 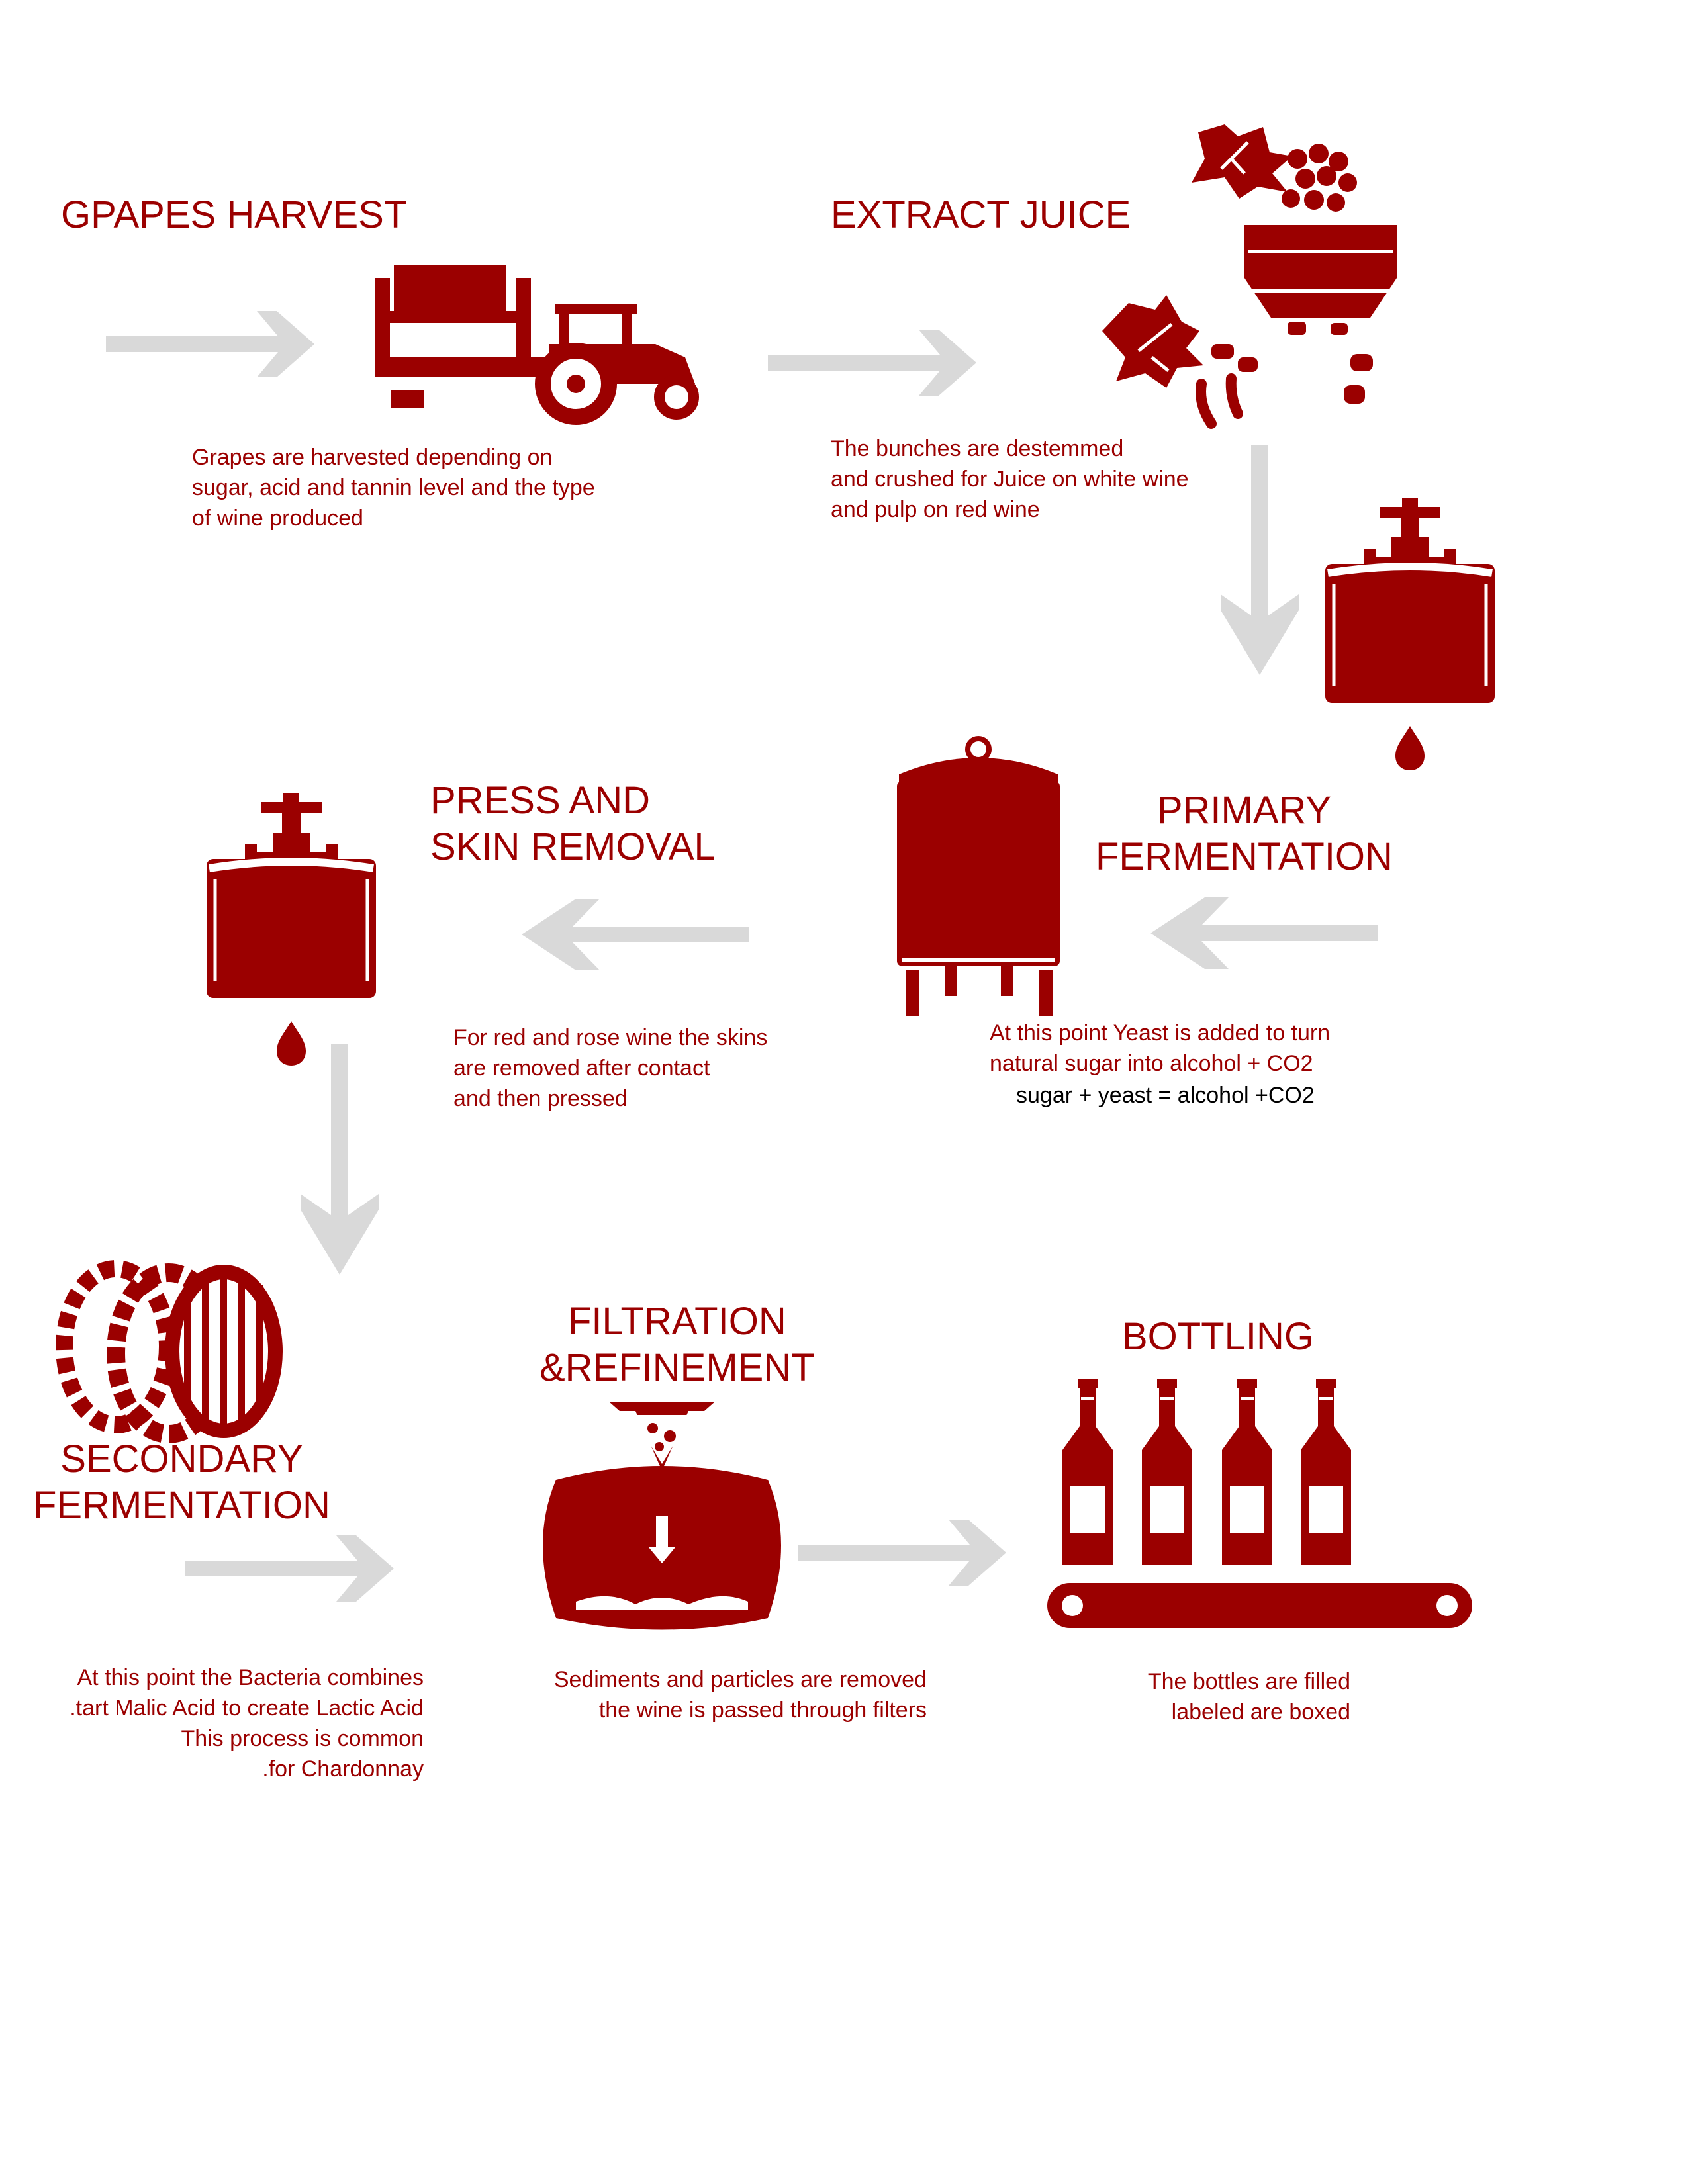 What do you see at coordinates (234, 214) in the screenshot?
I see `step-title-harvest: GPAPES HARVEST` at bounding box center [234, 214].